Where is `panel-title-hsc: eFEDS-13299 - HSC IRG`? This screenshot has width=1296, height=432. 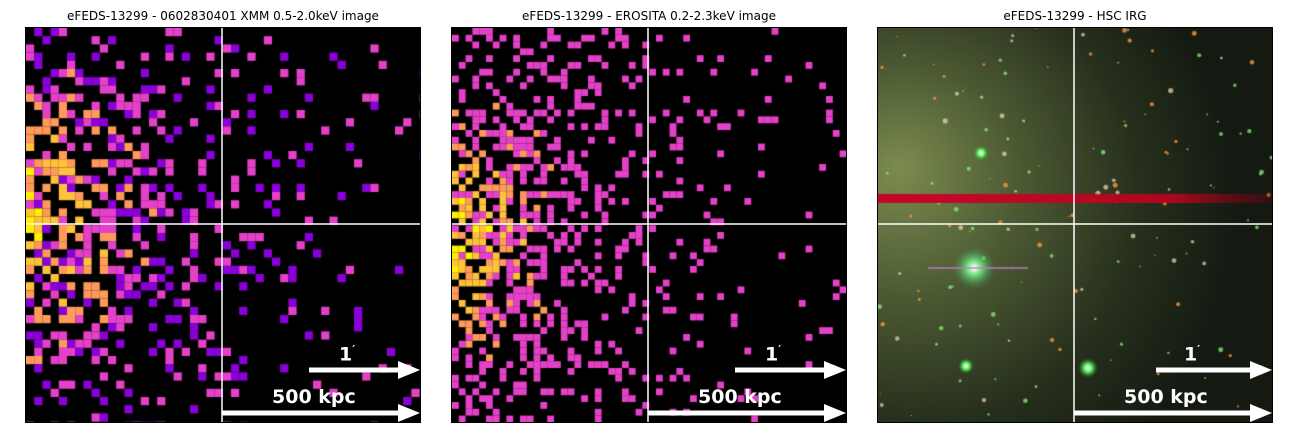 panel-title-hsc: eFEDS-13299 - HSC IRG is located at coordinates (1075, 16).